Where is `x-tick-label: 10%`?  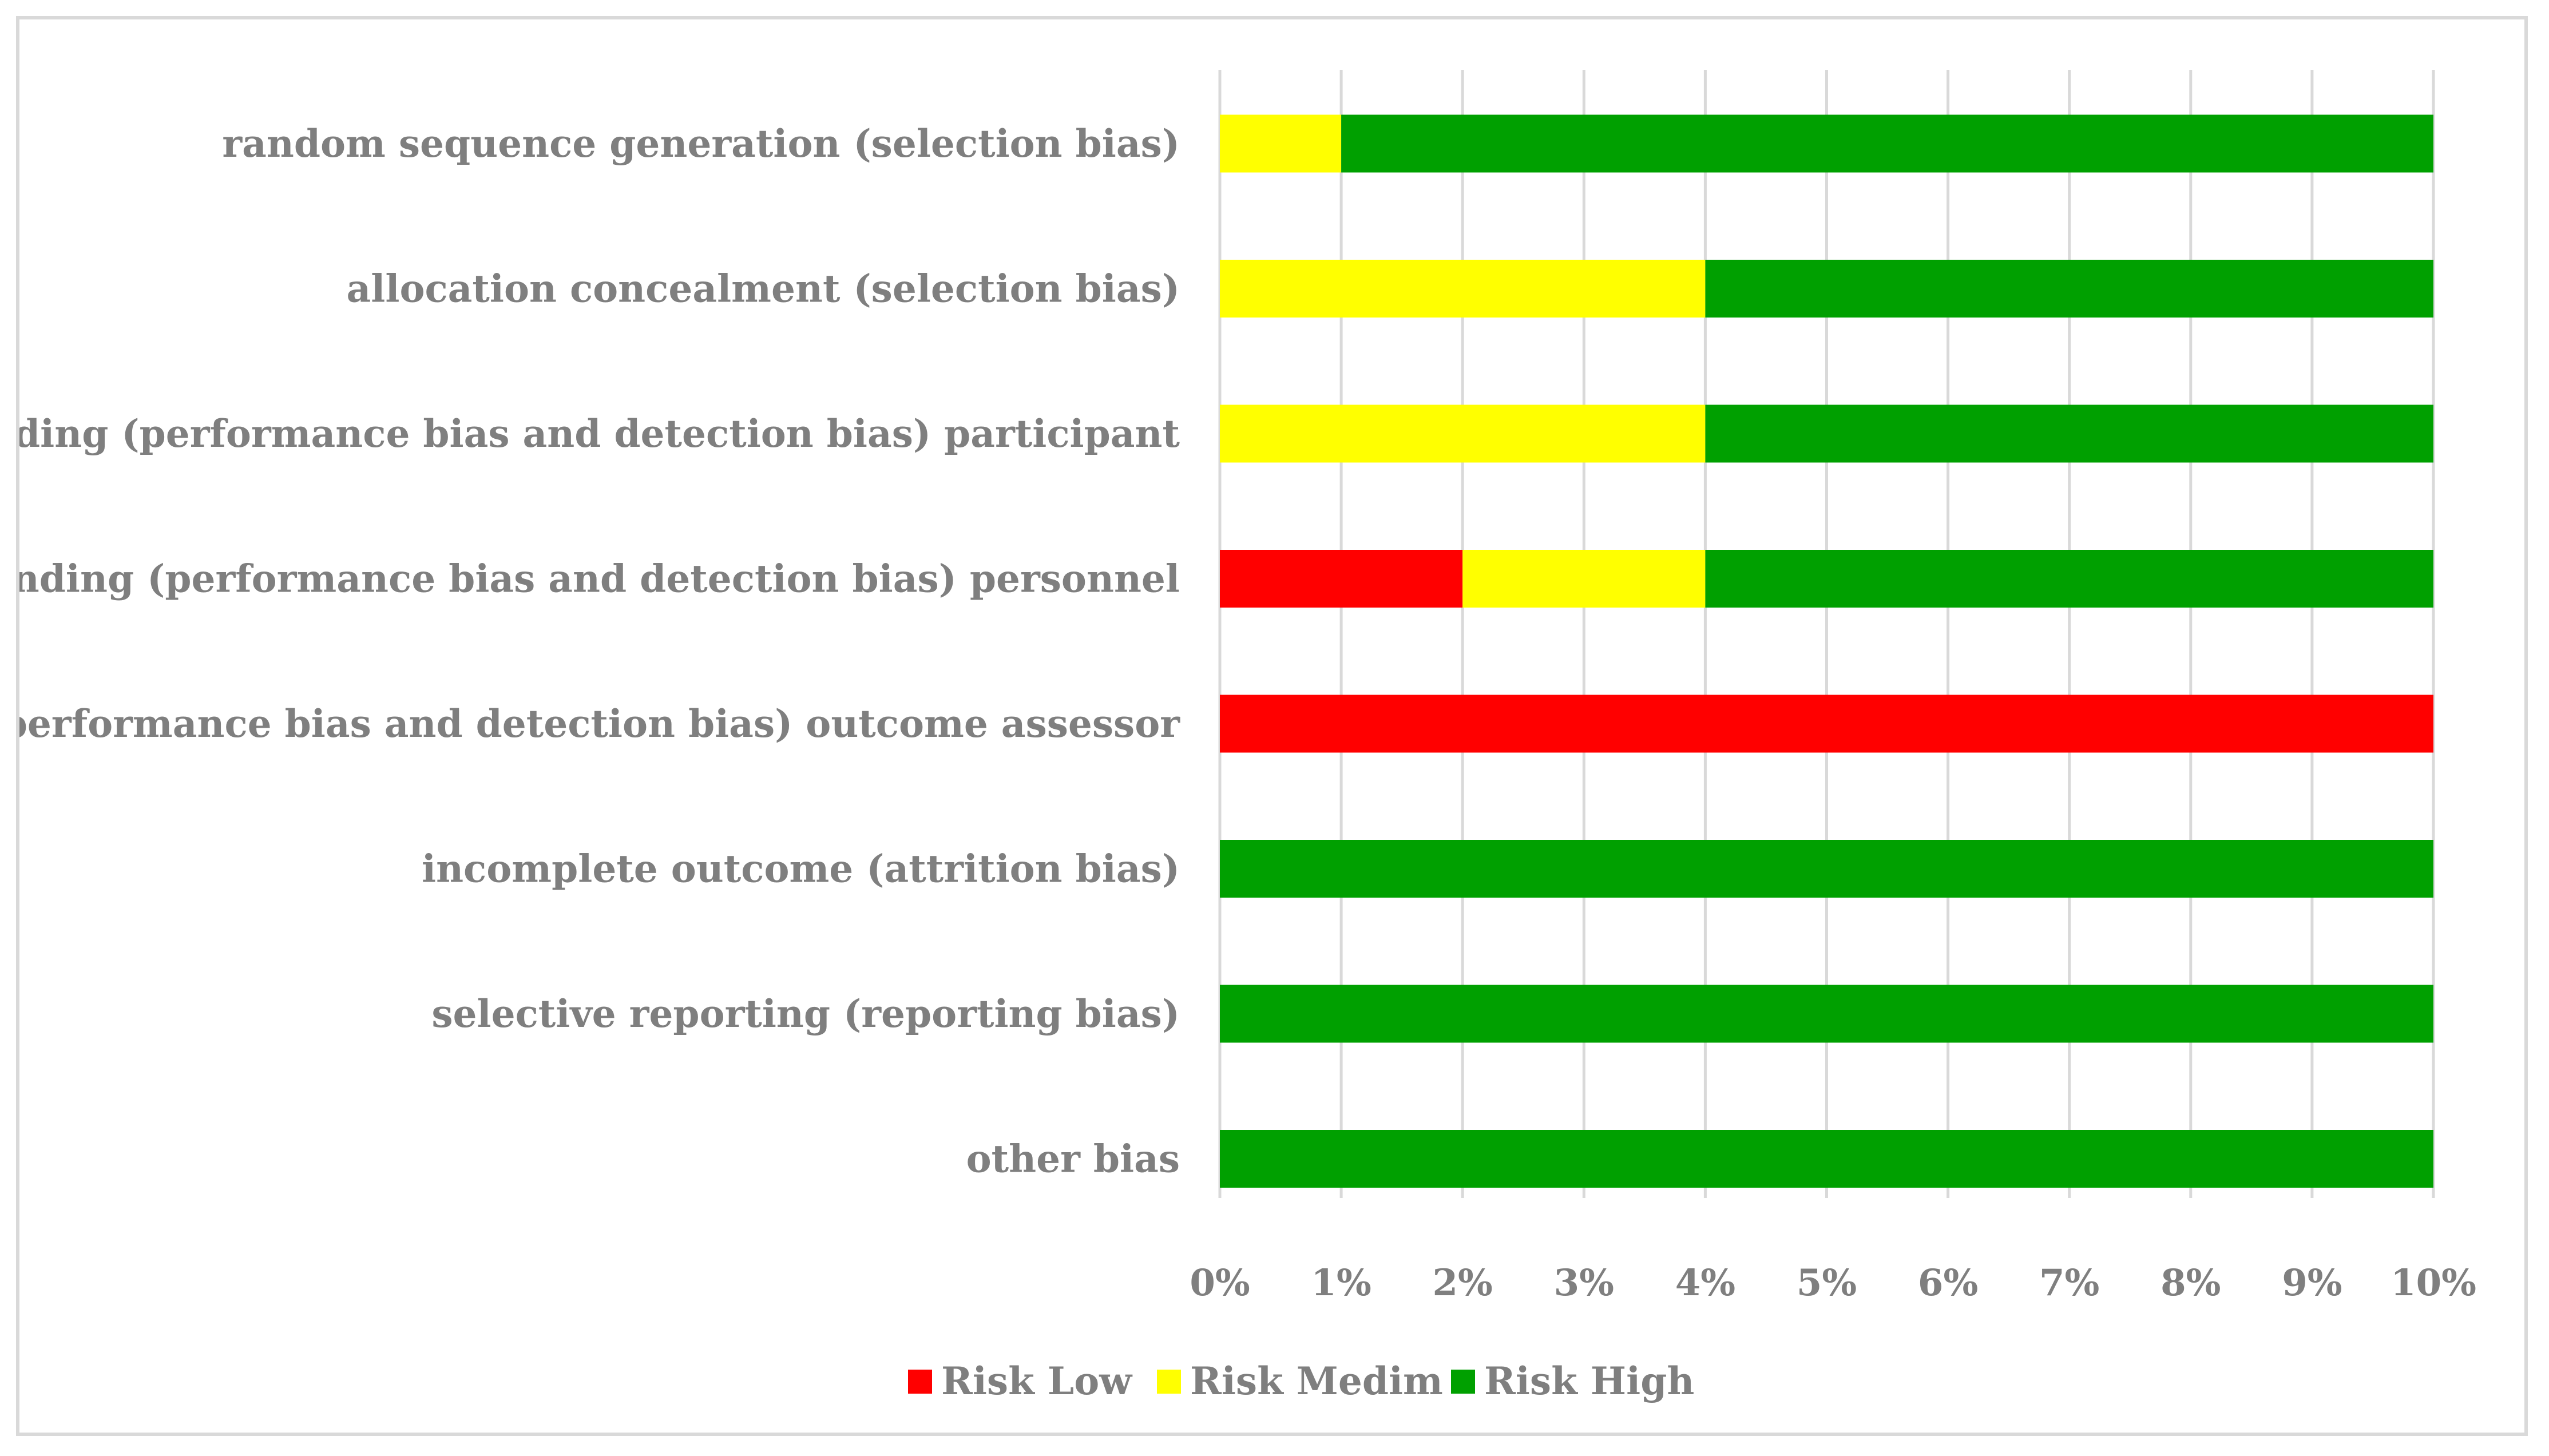 x-tick-label: 10% is located at coordinates (2433, 1282).